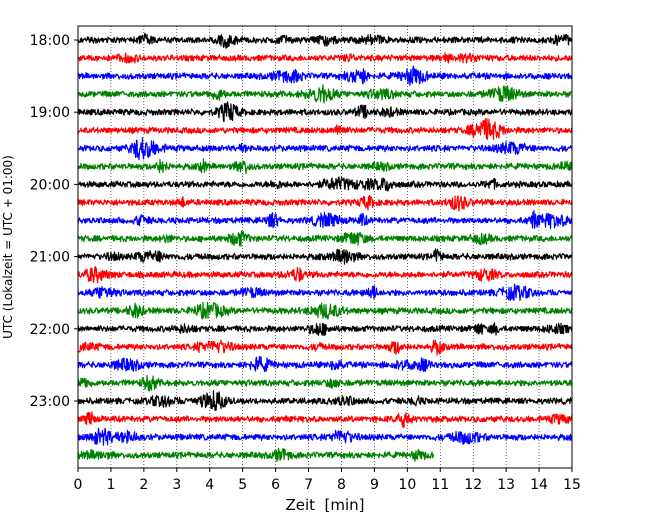  I want to click on trace-row-1945, so click(325, 166).